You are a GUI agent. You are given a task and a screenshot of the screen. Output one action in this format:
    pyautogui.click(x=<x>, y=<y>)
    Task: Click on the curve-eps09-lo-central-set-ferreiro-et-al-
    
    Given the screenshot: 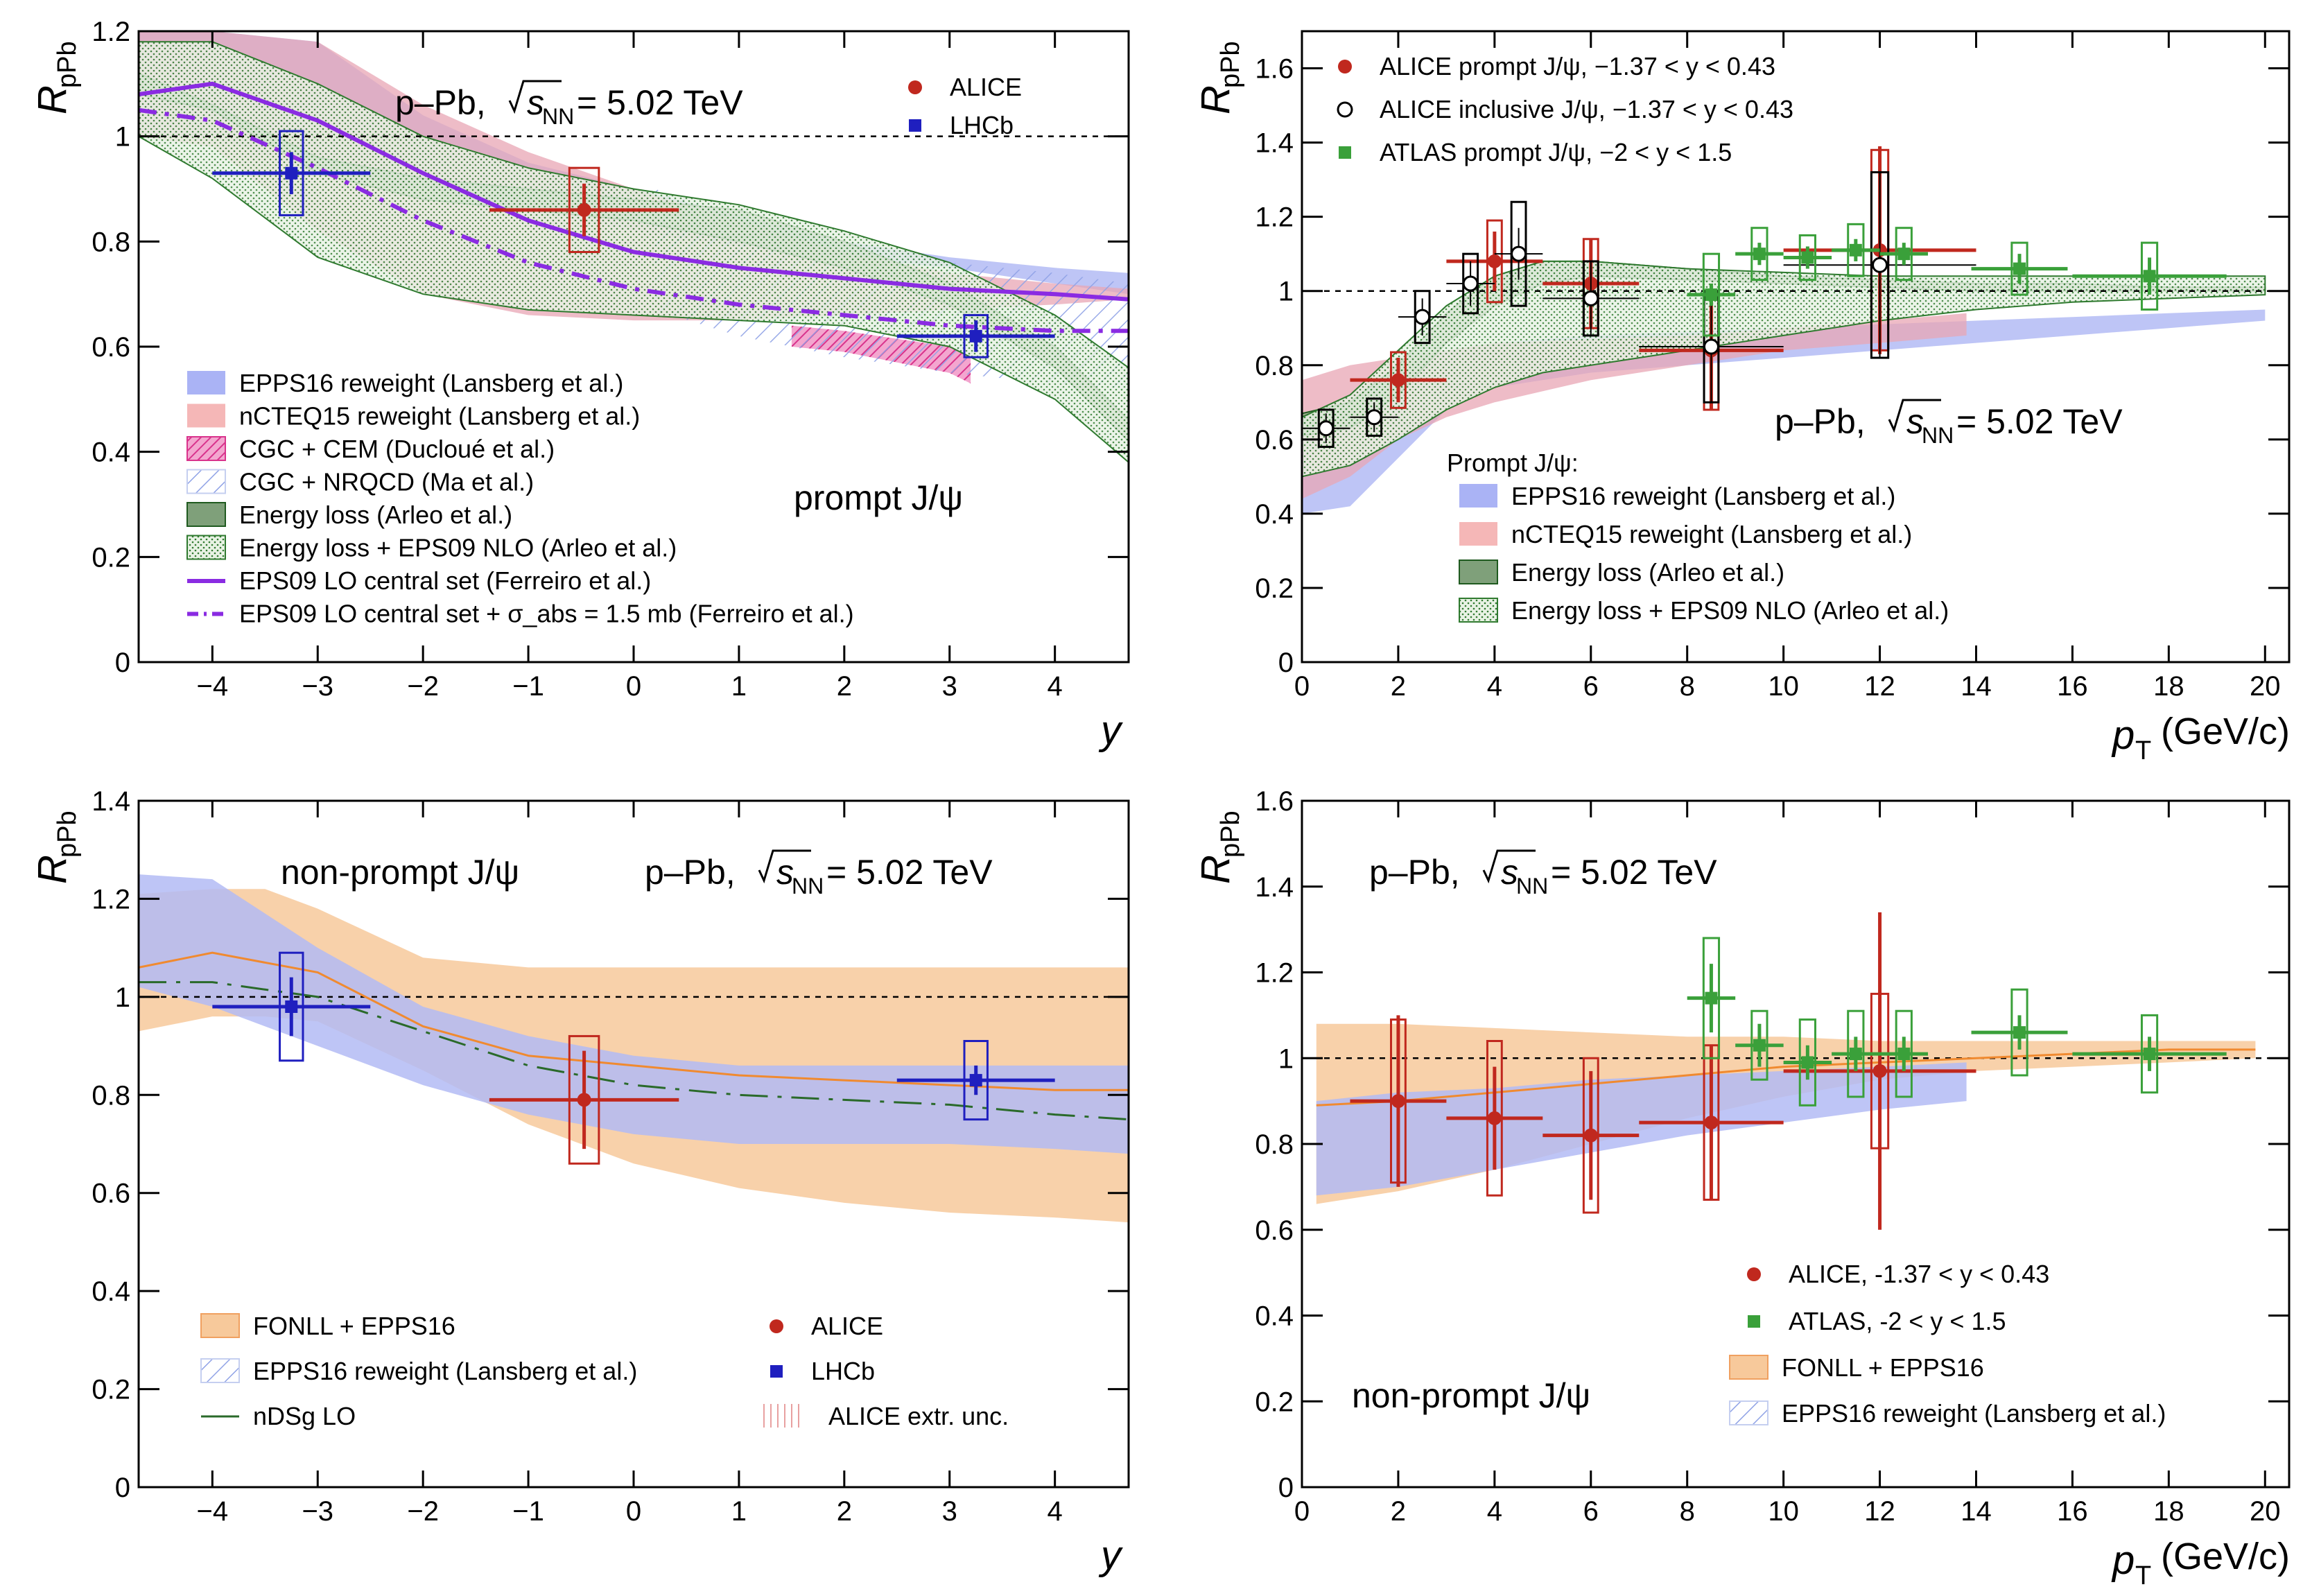 What is the action you would take?
    pyautogui.click(x=634, y=191)
    